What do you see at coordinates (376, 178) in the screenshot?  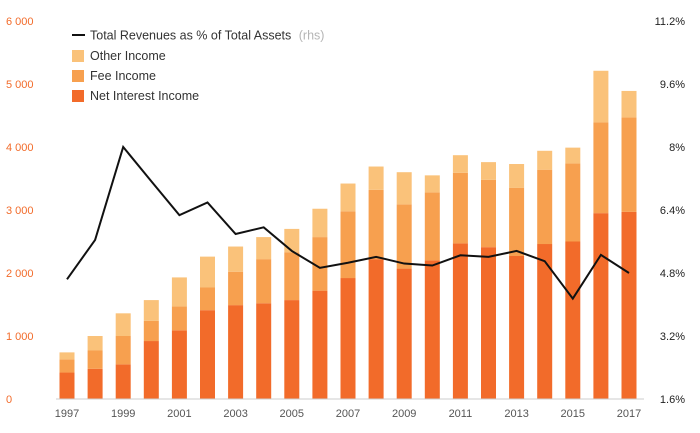 I see `bar-other-income-2008` at bounding box center [376, 178].